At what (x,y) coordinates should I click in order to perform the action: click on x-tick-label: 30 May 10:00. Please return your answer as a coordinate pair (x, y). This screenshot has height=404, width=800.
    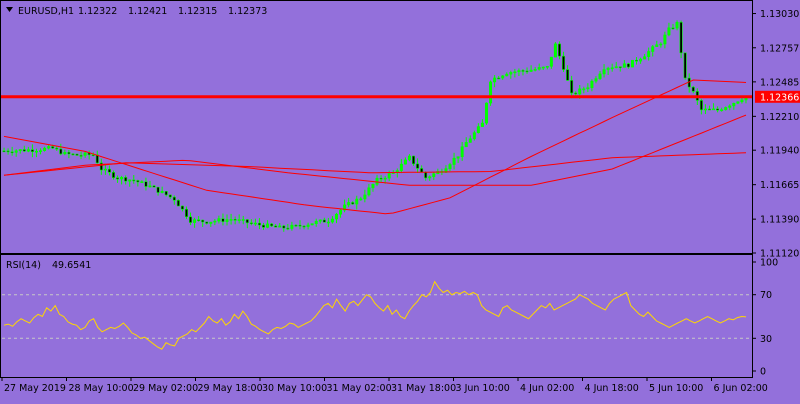
    Looking at the image, I should click on (294, 388).